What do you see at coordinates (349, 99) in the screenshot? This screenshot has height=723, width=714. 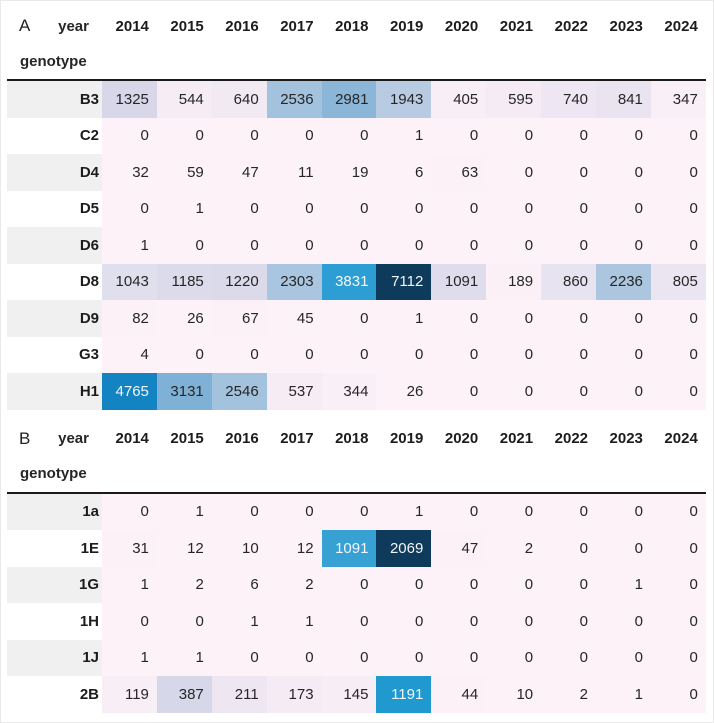 I see `heatmap-cell: 2981` at bounding box center [349, 99].